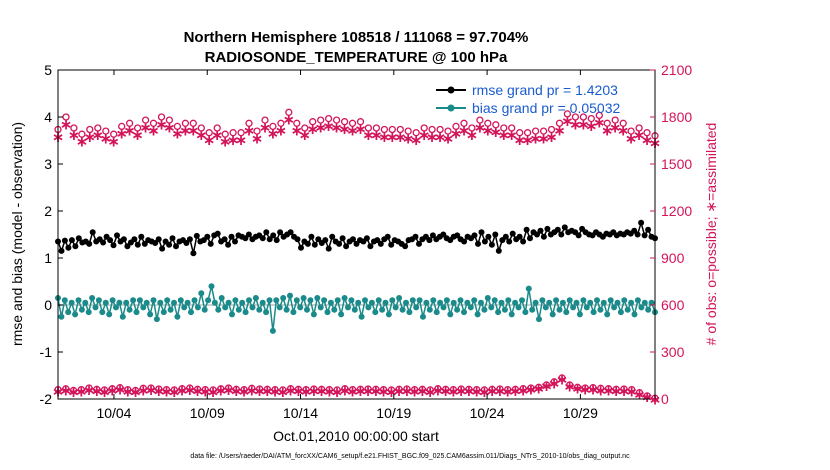 The height and width of the screenshot is (470, 830). What do you see at coordinates (46, 399) in the screenshot?
I see `y-tick-label: -2` at bounding box center [46, 399].